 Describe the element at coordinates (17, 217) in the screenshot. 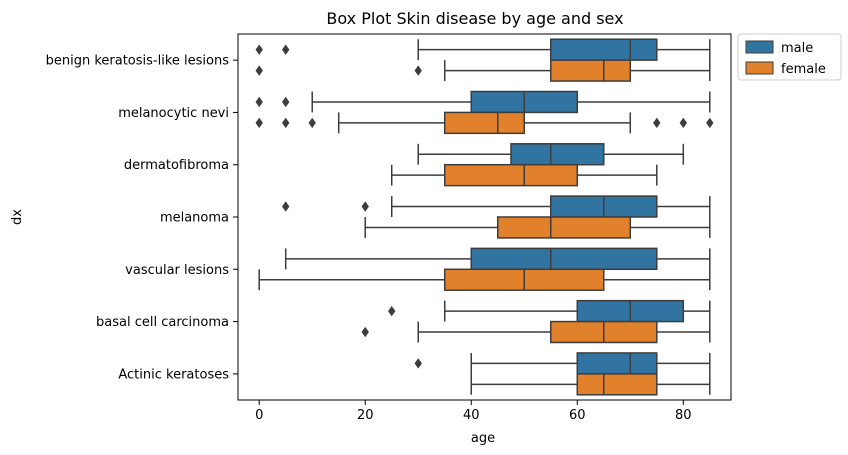

I see `y-axis-label: dx` at that location.